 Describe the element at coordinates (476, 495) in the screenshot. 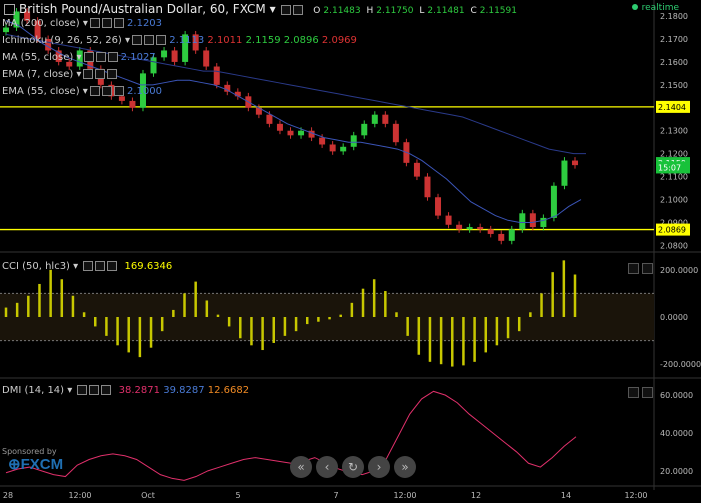

I see `time-axis-label: 12` at that location.